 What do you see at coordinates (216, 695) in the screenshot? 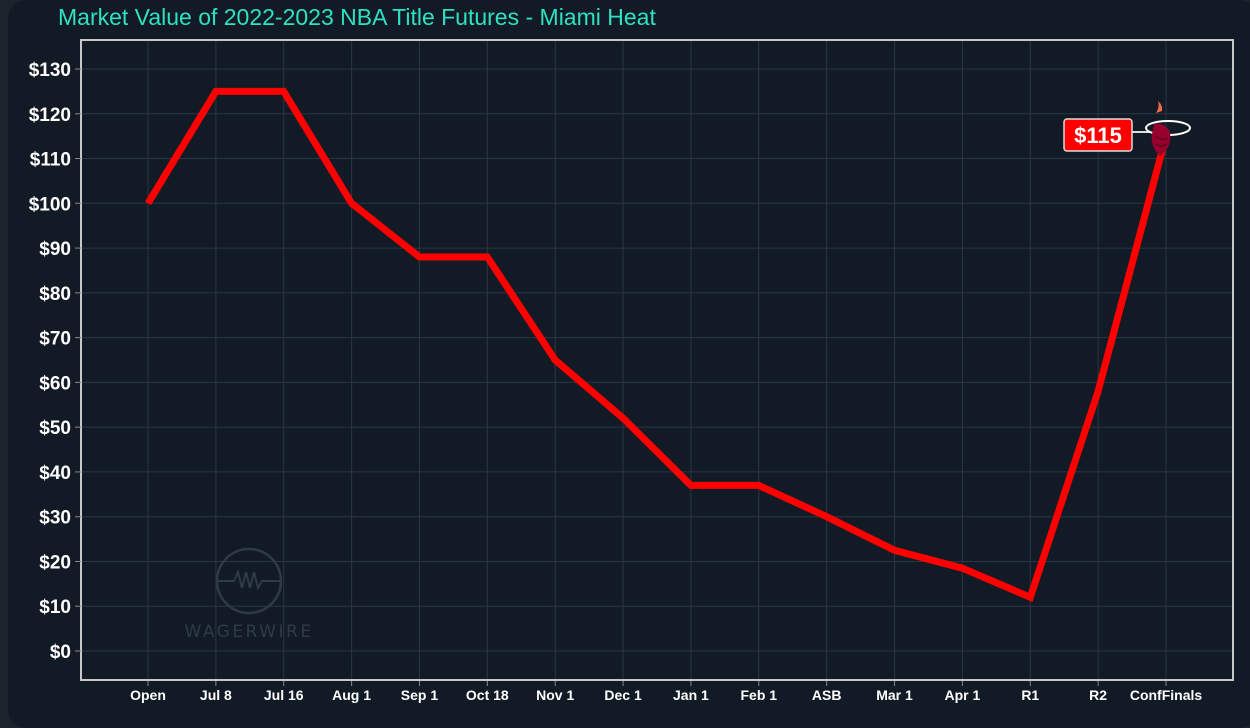
I see `x-tick-label: Jul 8` at bounding box center [216, 695].